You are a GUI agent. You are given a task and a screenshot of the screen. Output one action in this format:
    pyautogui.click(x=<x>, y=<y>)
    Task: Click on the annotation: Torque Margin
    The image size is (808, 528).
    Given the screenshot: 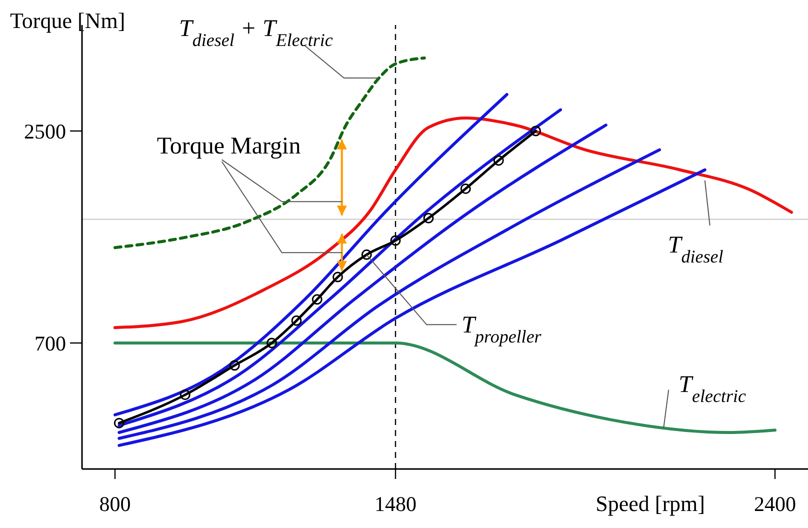 What is the action you would take?
    pyautogui.click(x=228, y=147)
    